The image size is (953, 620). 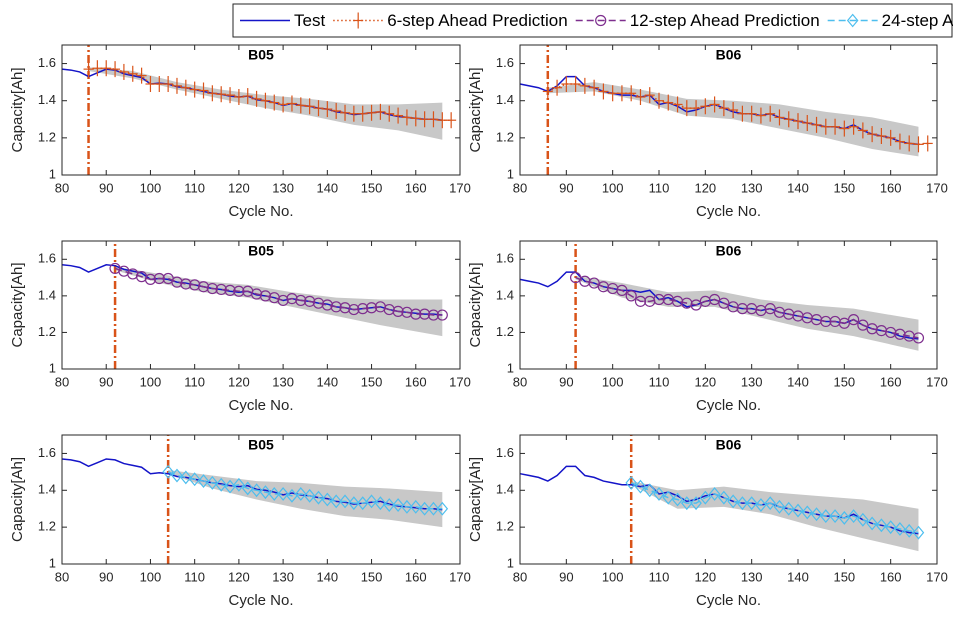 I want to click on series-line, so click(x=305, y=490).